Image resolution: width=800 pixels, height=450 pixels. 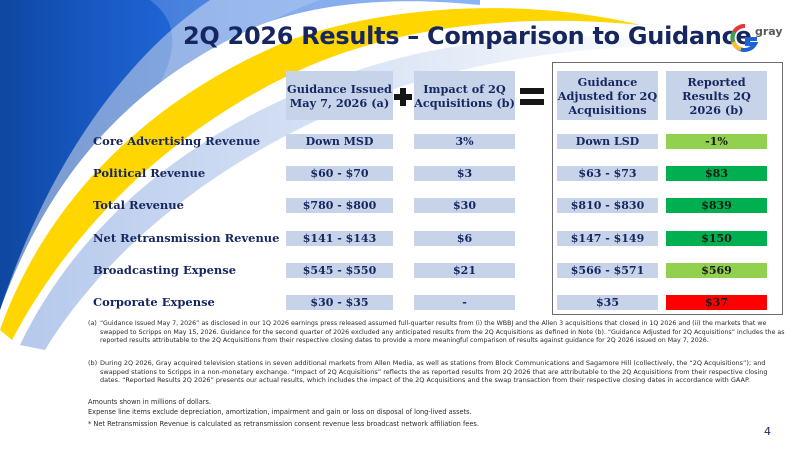 I want to click on cell-guidance: $141 - $143, so click(x=339, y=238).